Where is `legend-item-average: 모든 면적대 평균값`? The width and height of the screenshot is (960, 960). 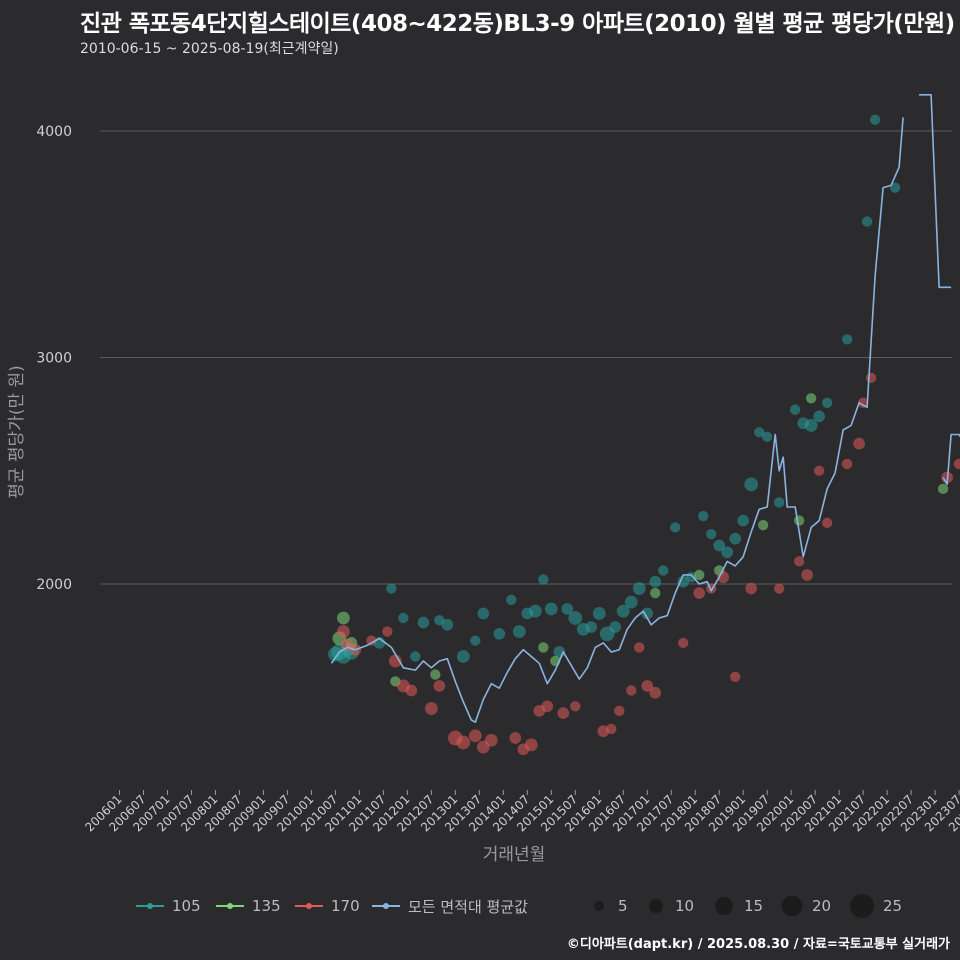 legend-item-average: 모든 면적대 평균값 is located at coordinates (450, 906).